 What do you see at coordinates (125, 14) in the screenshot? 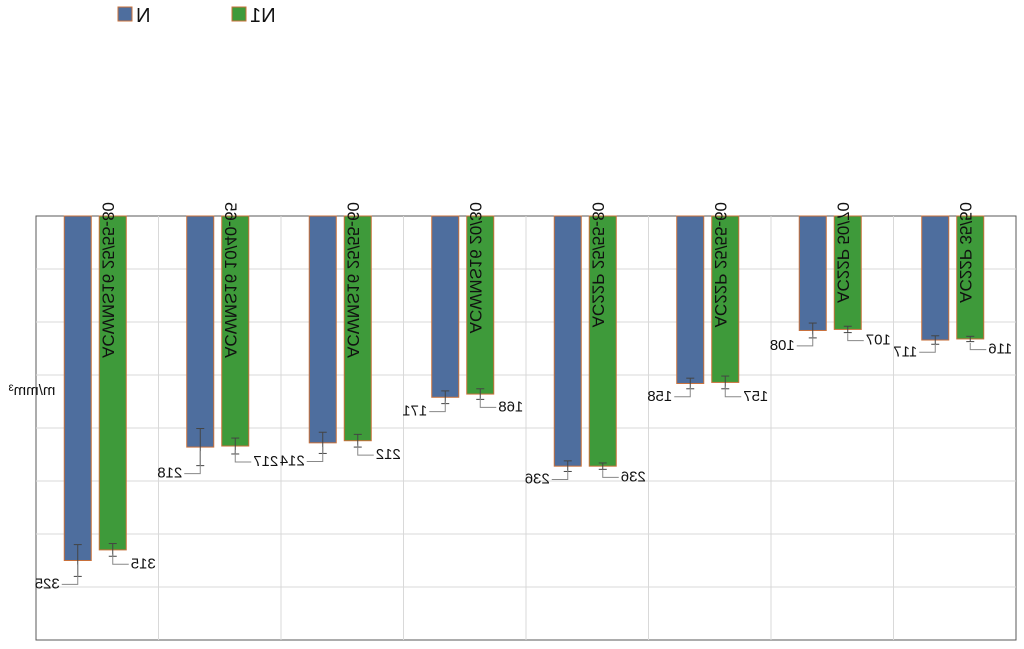
I see `legend-swatch-n` at bounding box center [125, 14].